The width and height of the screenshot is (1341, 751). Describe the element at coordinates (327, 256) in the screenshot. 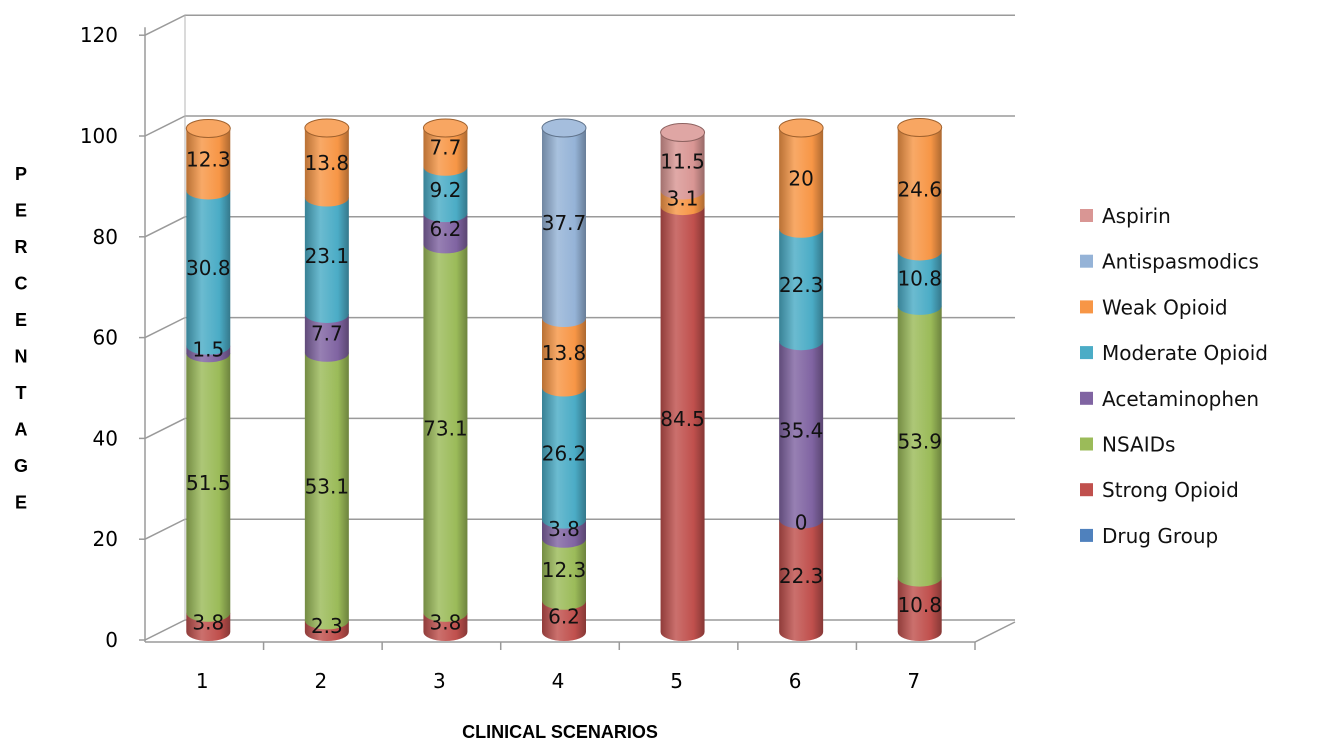

I see `data-label: 23.1` at that location.